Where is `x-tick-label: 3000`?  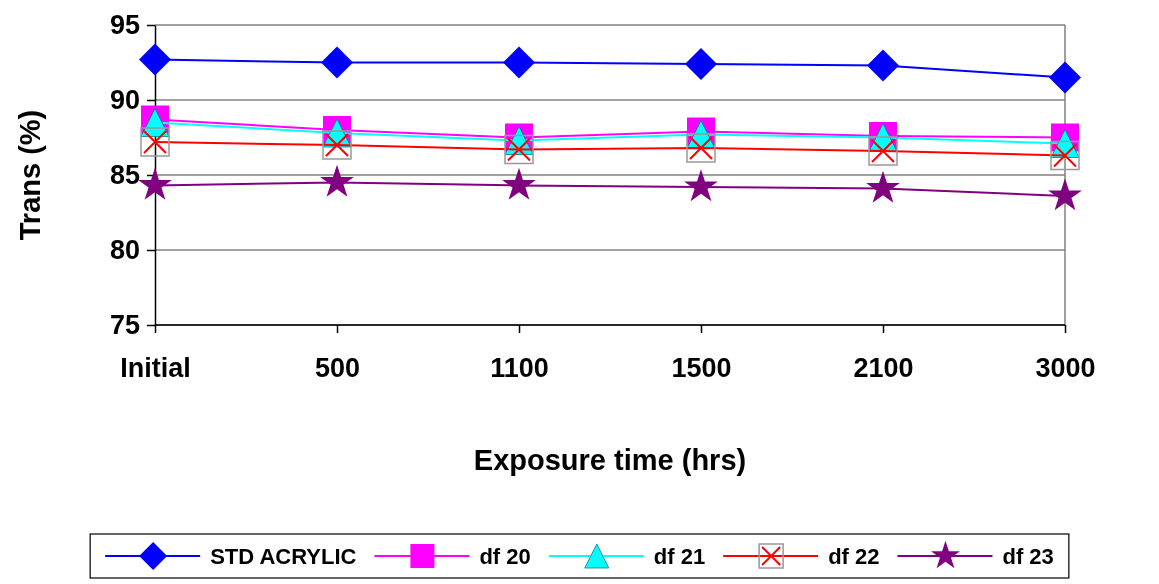 x-tick-label: 3000 is located at coordinates (1065, 367).